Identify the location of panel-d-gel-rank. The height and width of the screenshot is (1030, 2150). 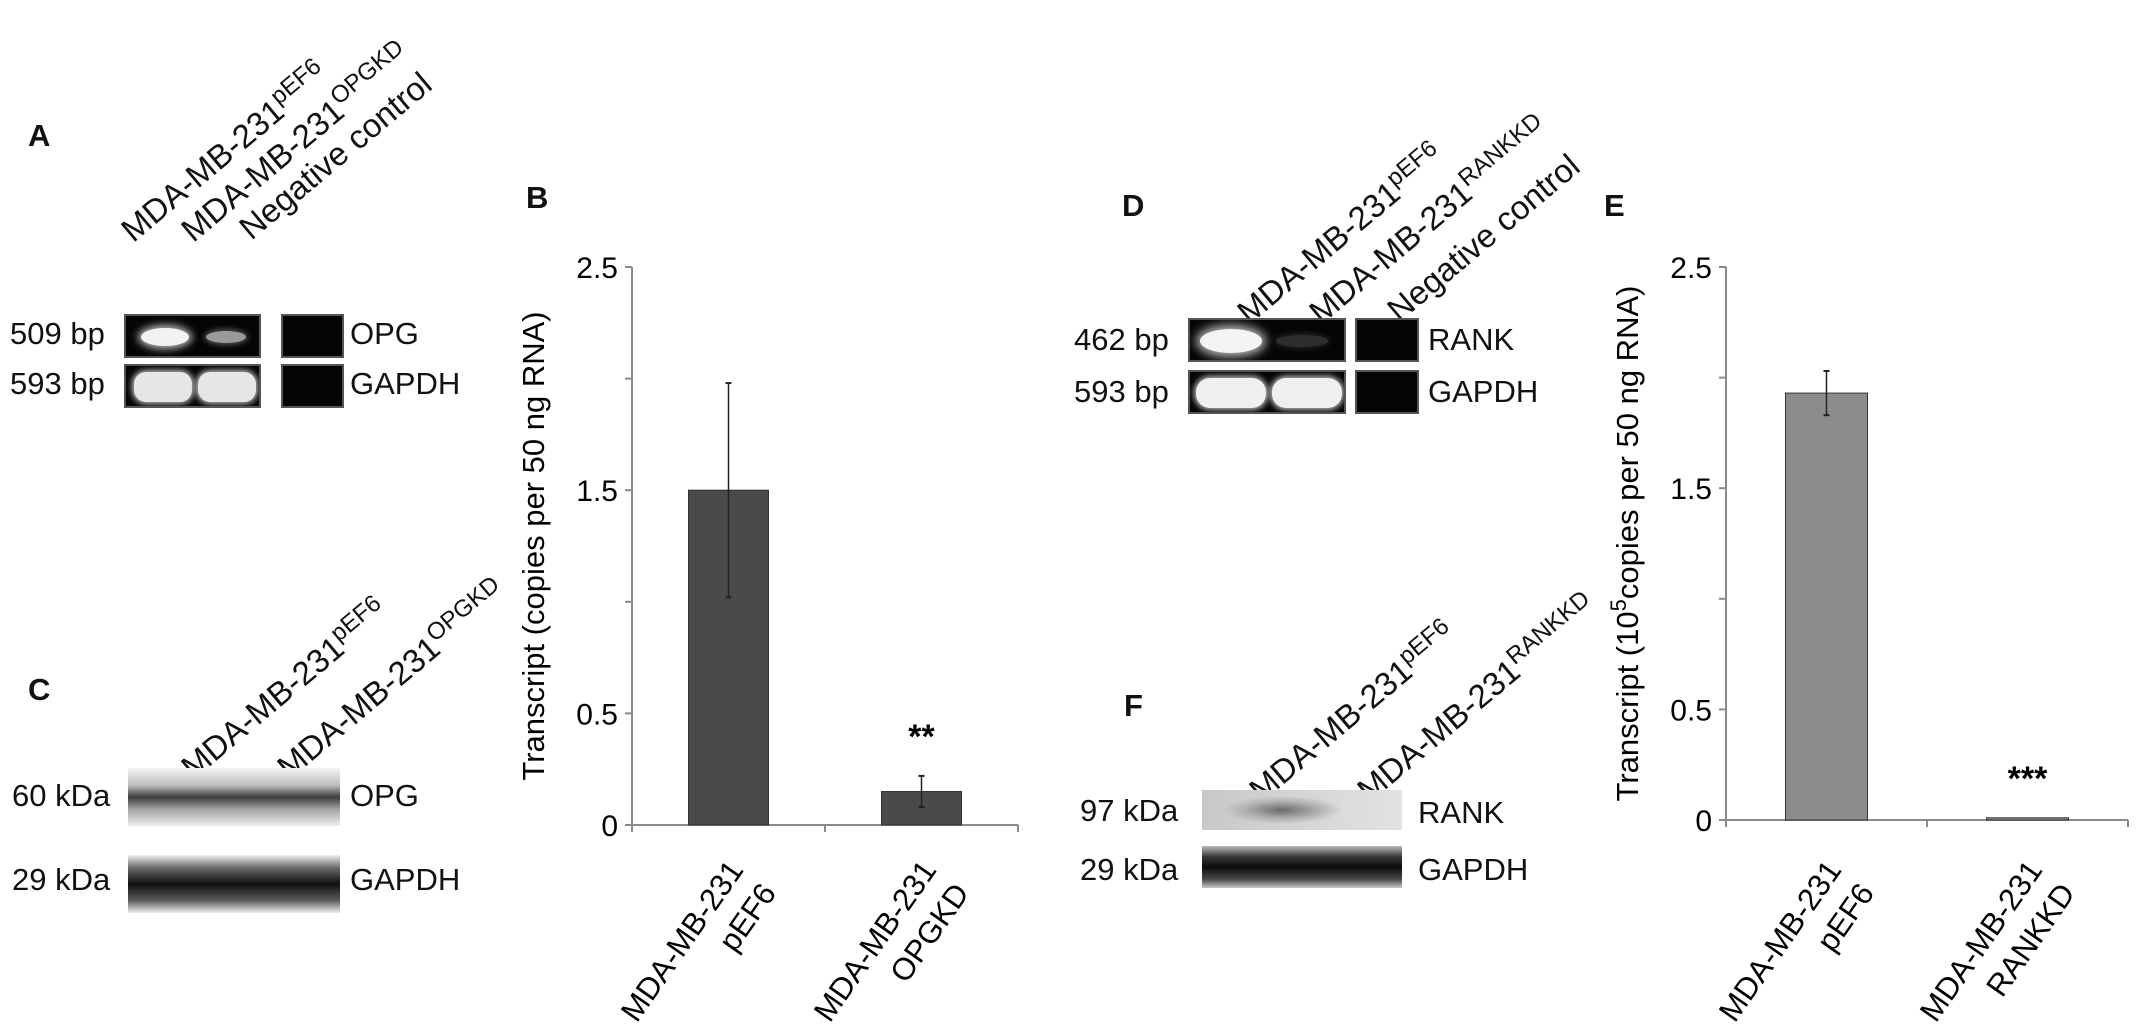
(1267, 340).